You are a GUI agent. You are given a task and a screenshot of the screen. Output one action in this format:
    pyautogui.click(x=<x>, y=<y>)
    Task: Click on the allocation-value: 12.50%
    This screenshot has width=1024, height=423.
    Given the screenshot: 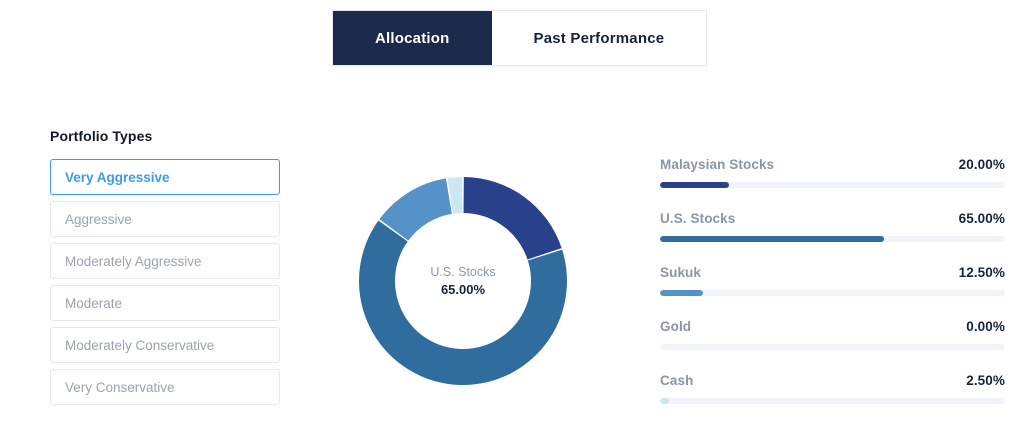 What is the action you would take?
    pyautogui.click(x=981, y=272)
    